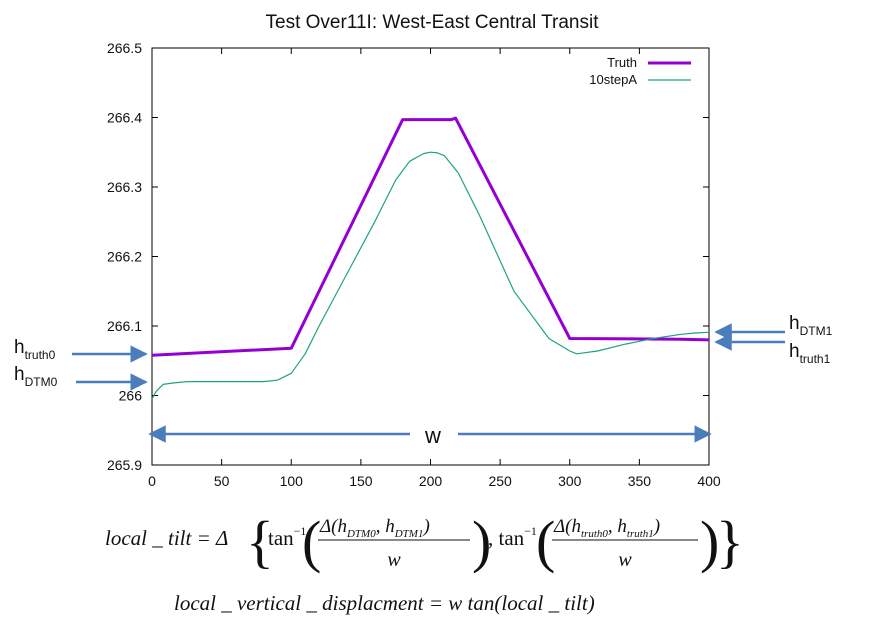 The width and height of the screenshot is (870, 627). What do you see at coordinates (222, 481) in the screenshot?
I see `x-tick-label: 50` at bounding box center [222, 481].